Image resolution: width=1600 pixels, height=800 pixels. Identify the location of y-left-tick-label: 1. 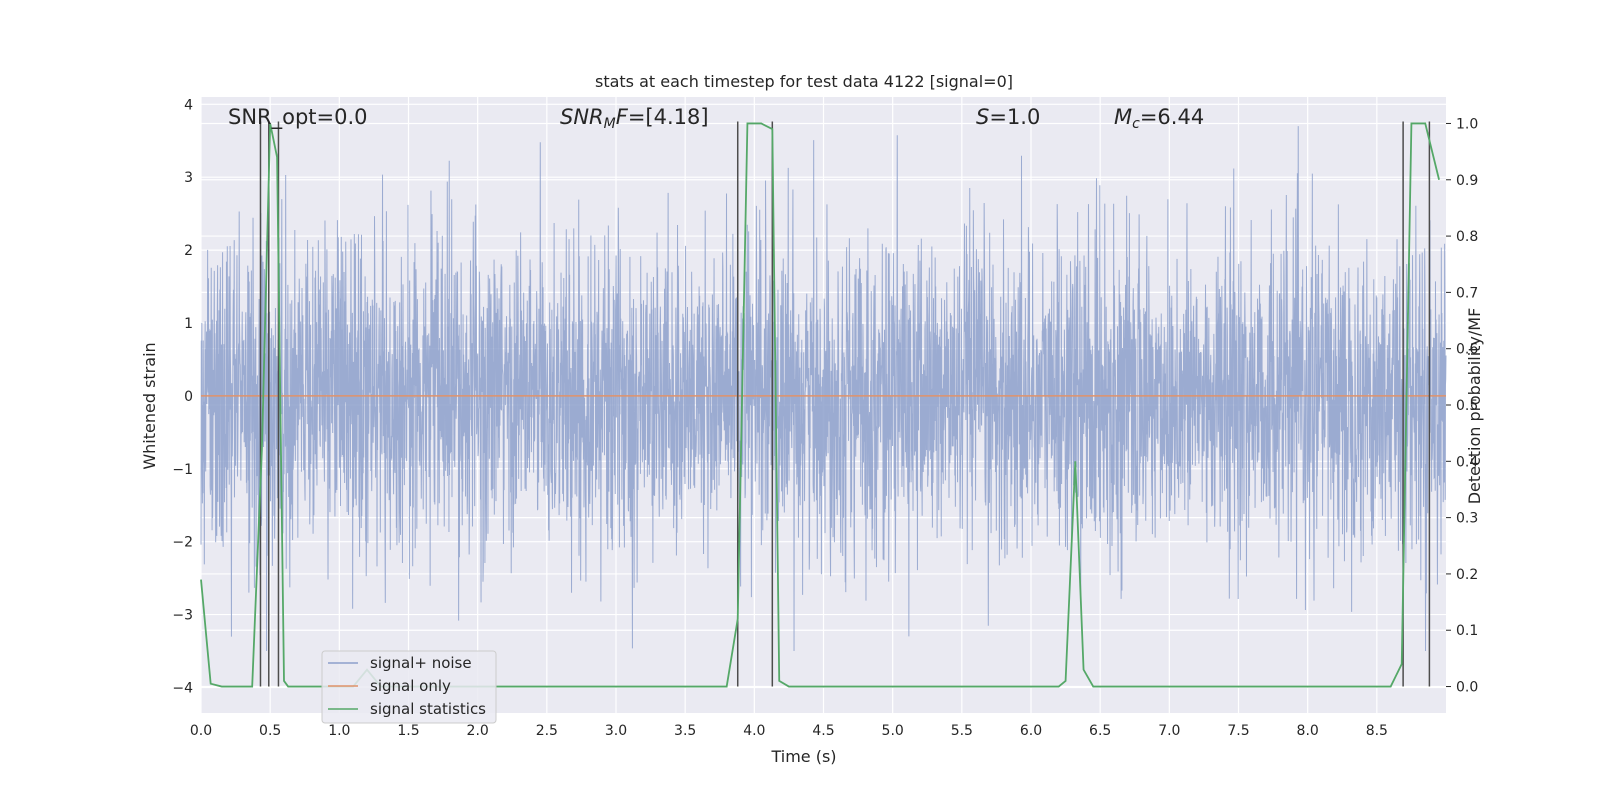
(188, 324).